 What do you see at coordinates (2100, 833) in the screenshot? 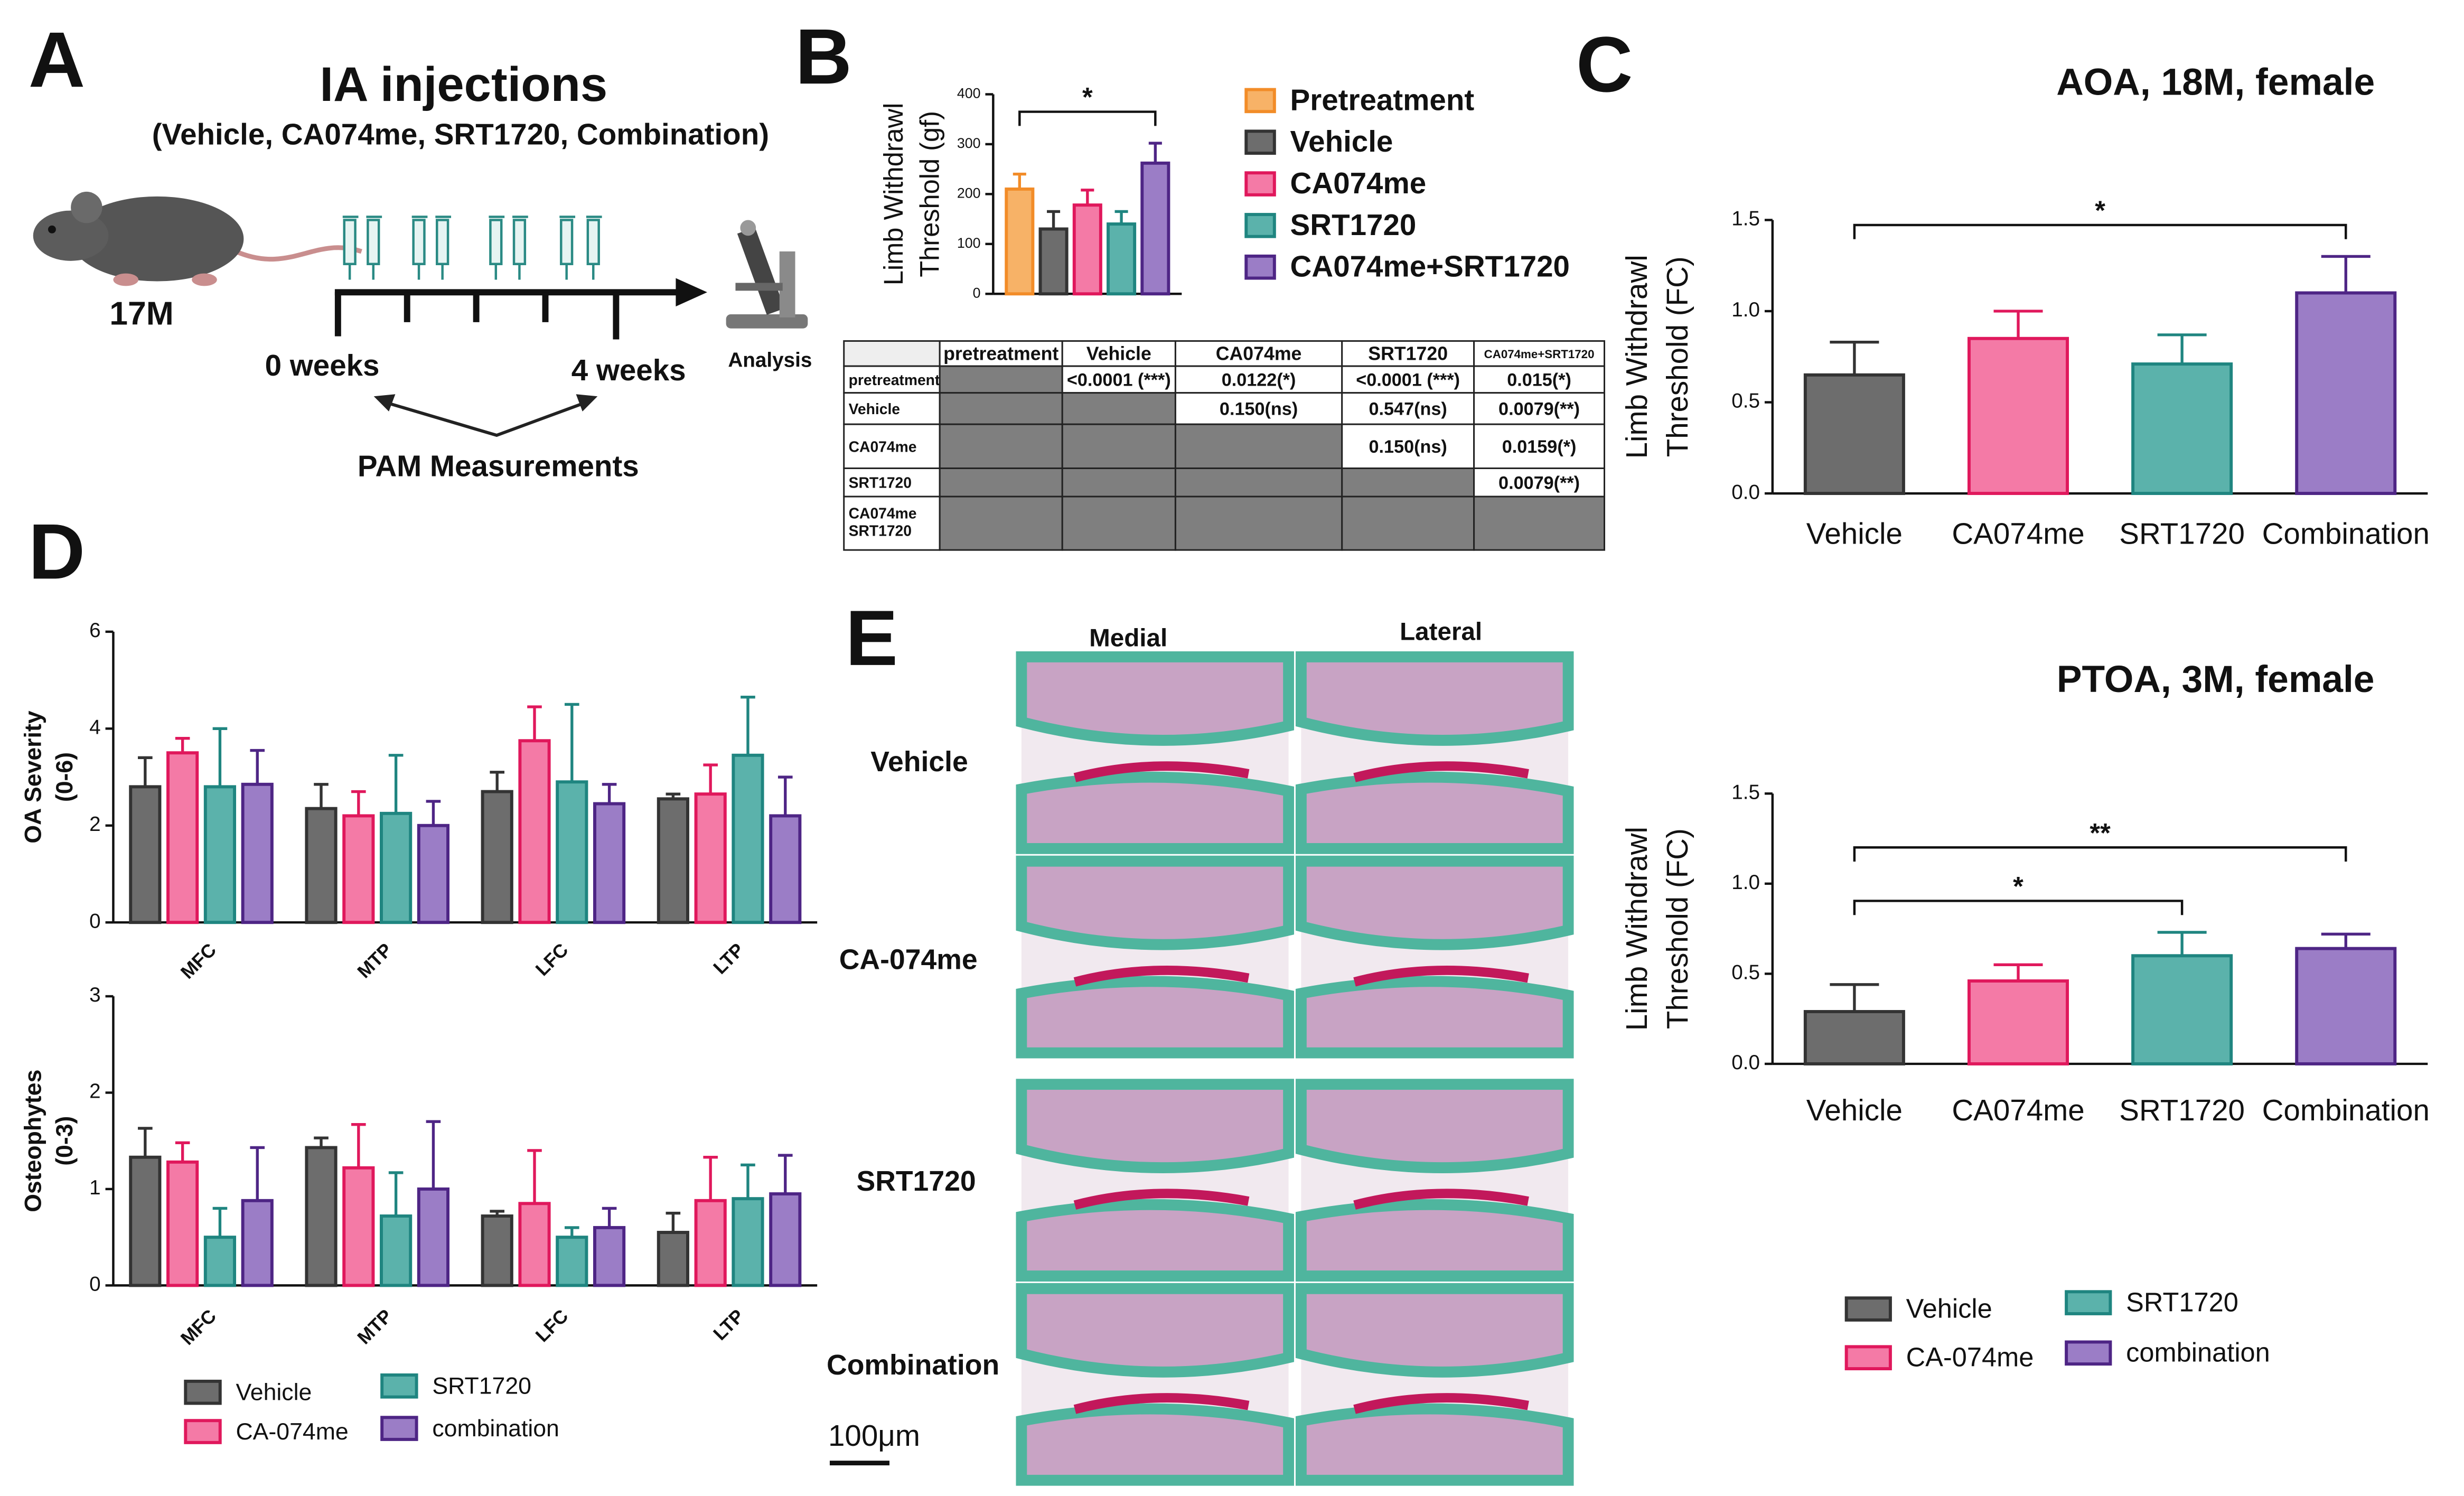
I see `significance-label: **` at bounding box center [2100, 833].